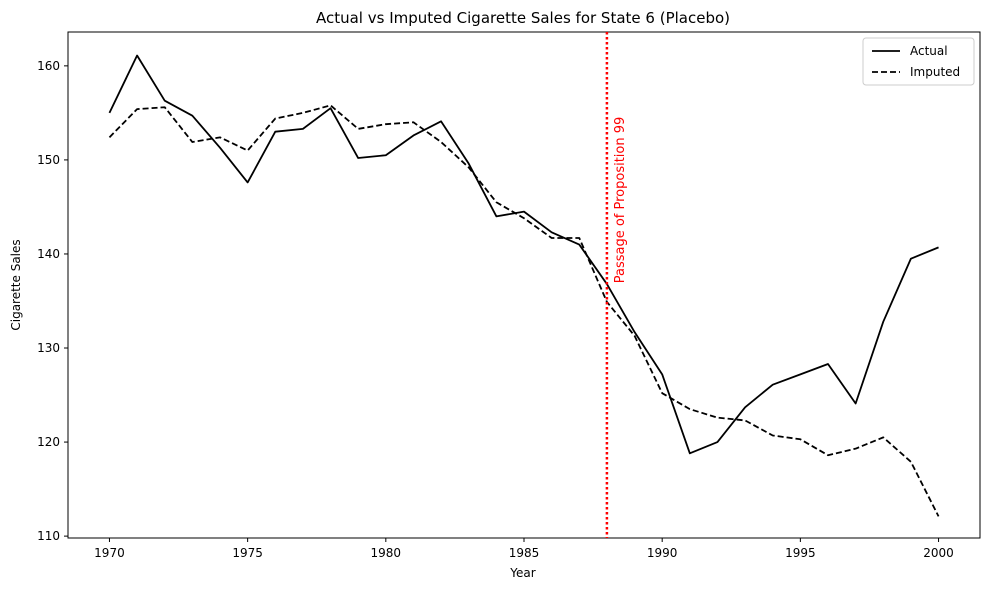 This screenshot has height=590, width=989. Describe the element at coordinates (52, 301) in the screenshot. I see `y-axis: 110 120 130 140 150 160` at that location.